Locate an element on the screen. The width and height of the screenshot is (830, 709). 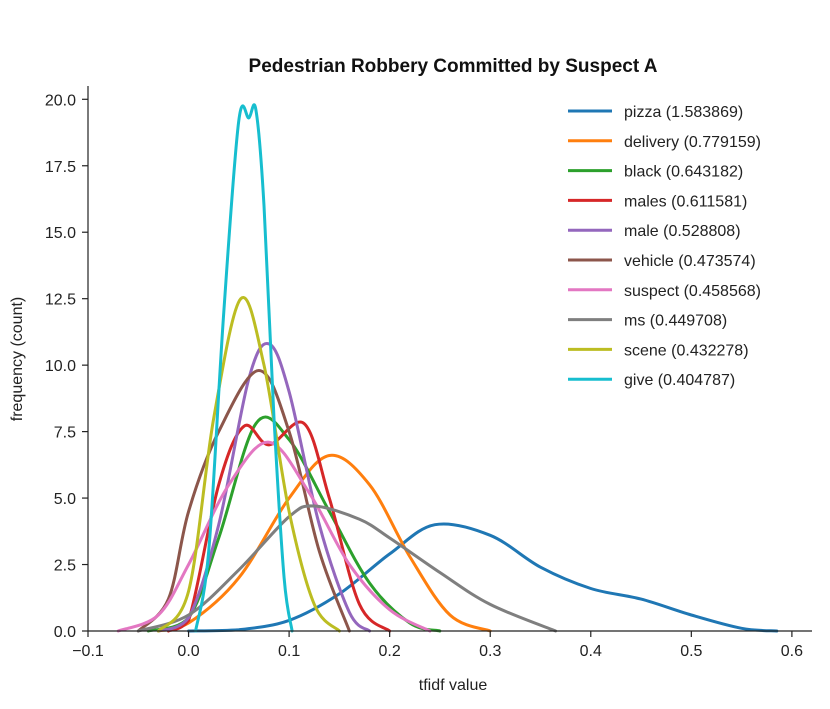
y-tick-label: 0.0 is located at coordinates (65, 632).